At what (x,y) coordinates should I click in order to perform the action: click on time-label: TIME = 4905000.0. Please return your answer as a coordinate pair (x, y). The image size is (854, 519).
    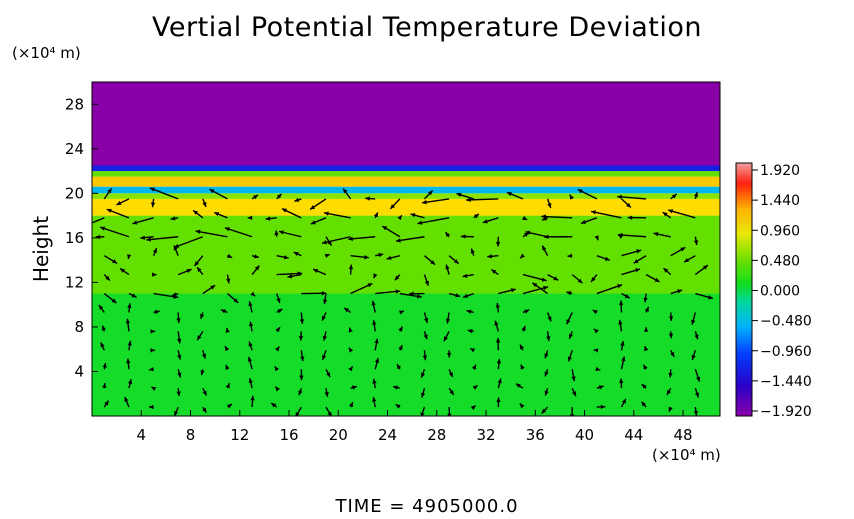
    Looking at the image, I should click on (427, 506).